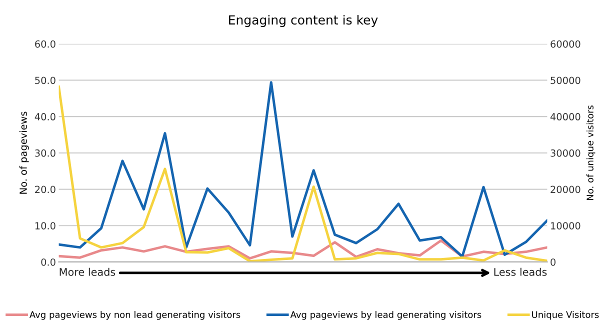 The image size is (600, 335). Describe the element at coordinates (45, 226) in the screenshot. I see `y-tick-label: 10.0` at that location.